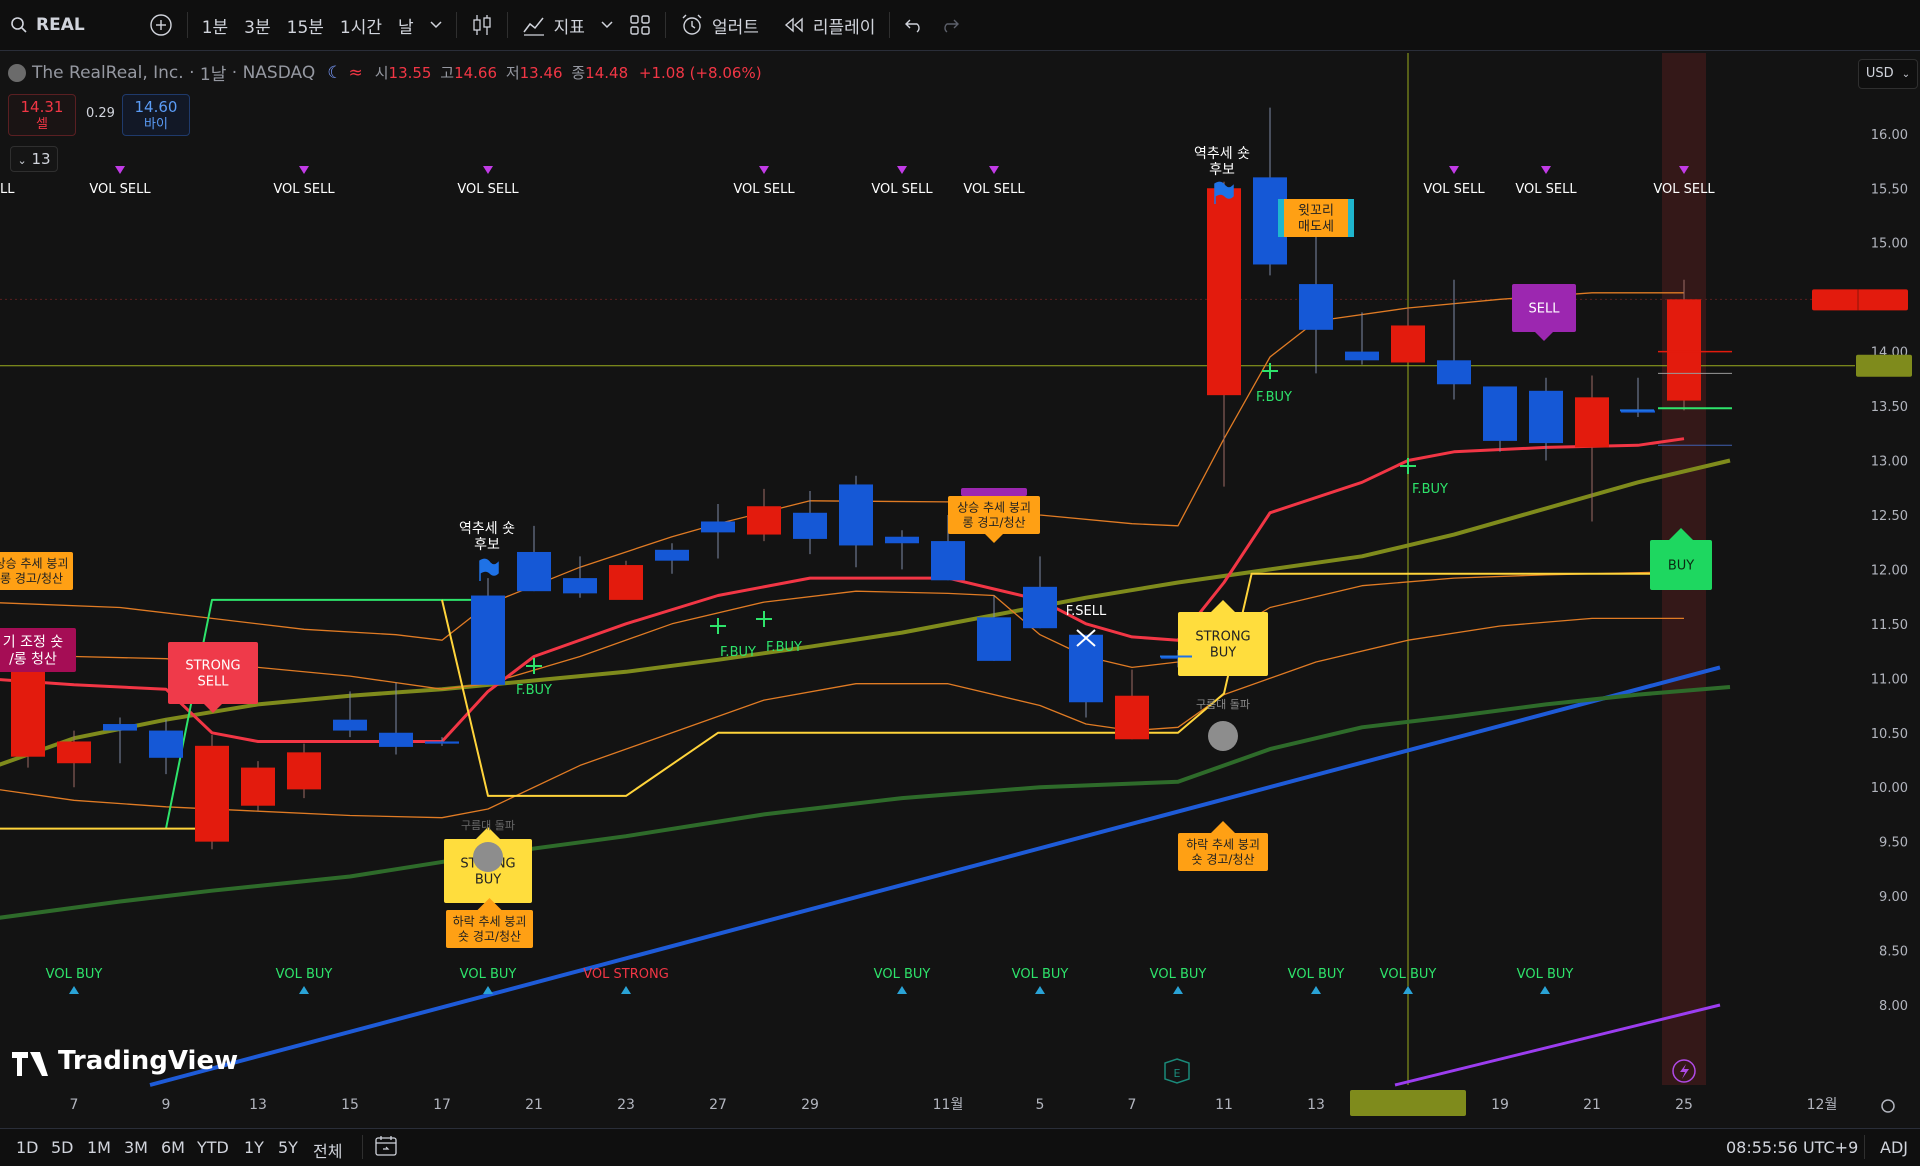 The height and width of the screenshot is (1166, 1920). What do you see at coordinates (476, 73) in the screenshot?
I see `high-value: 14.66` at bounding box center [476, 73].